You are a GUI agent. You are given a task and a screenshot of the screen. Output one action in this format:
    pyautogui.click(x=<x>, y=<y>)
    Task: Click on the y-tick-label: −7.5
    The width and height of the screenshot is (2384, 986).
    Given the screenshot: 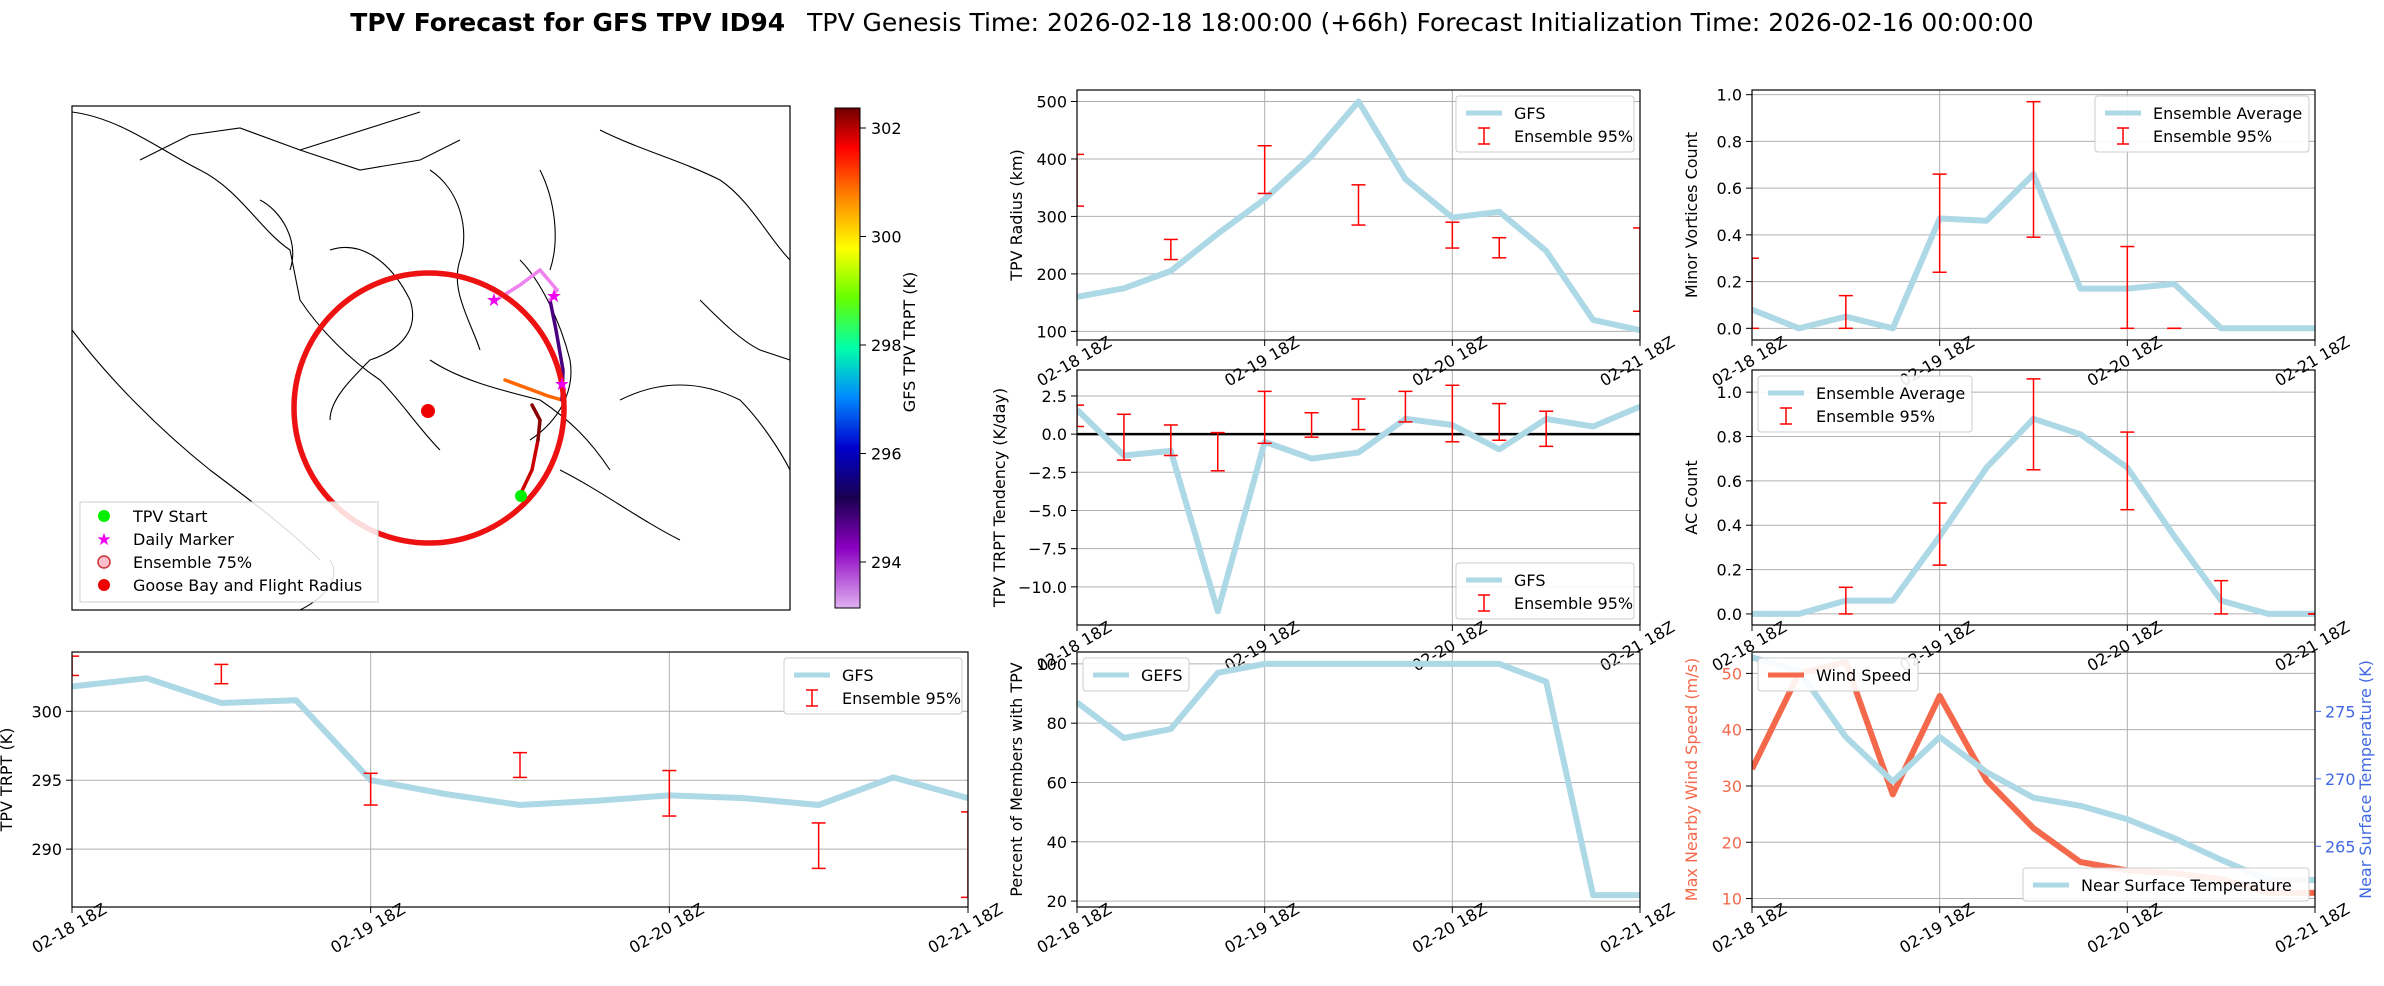 What is the action you would take?
    pyautogui.click(x=1047, y=549)
    